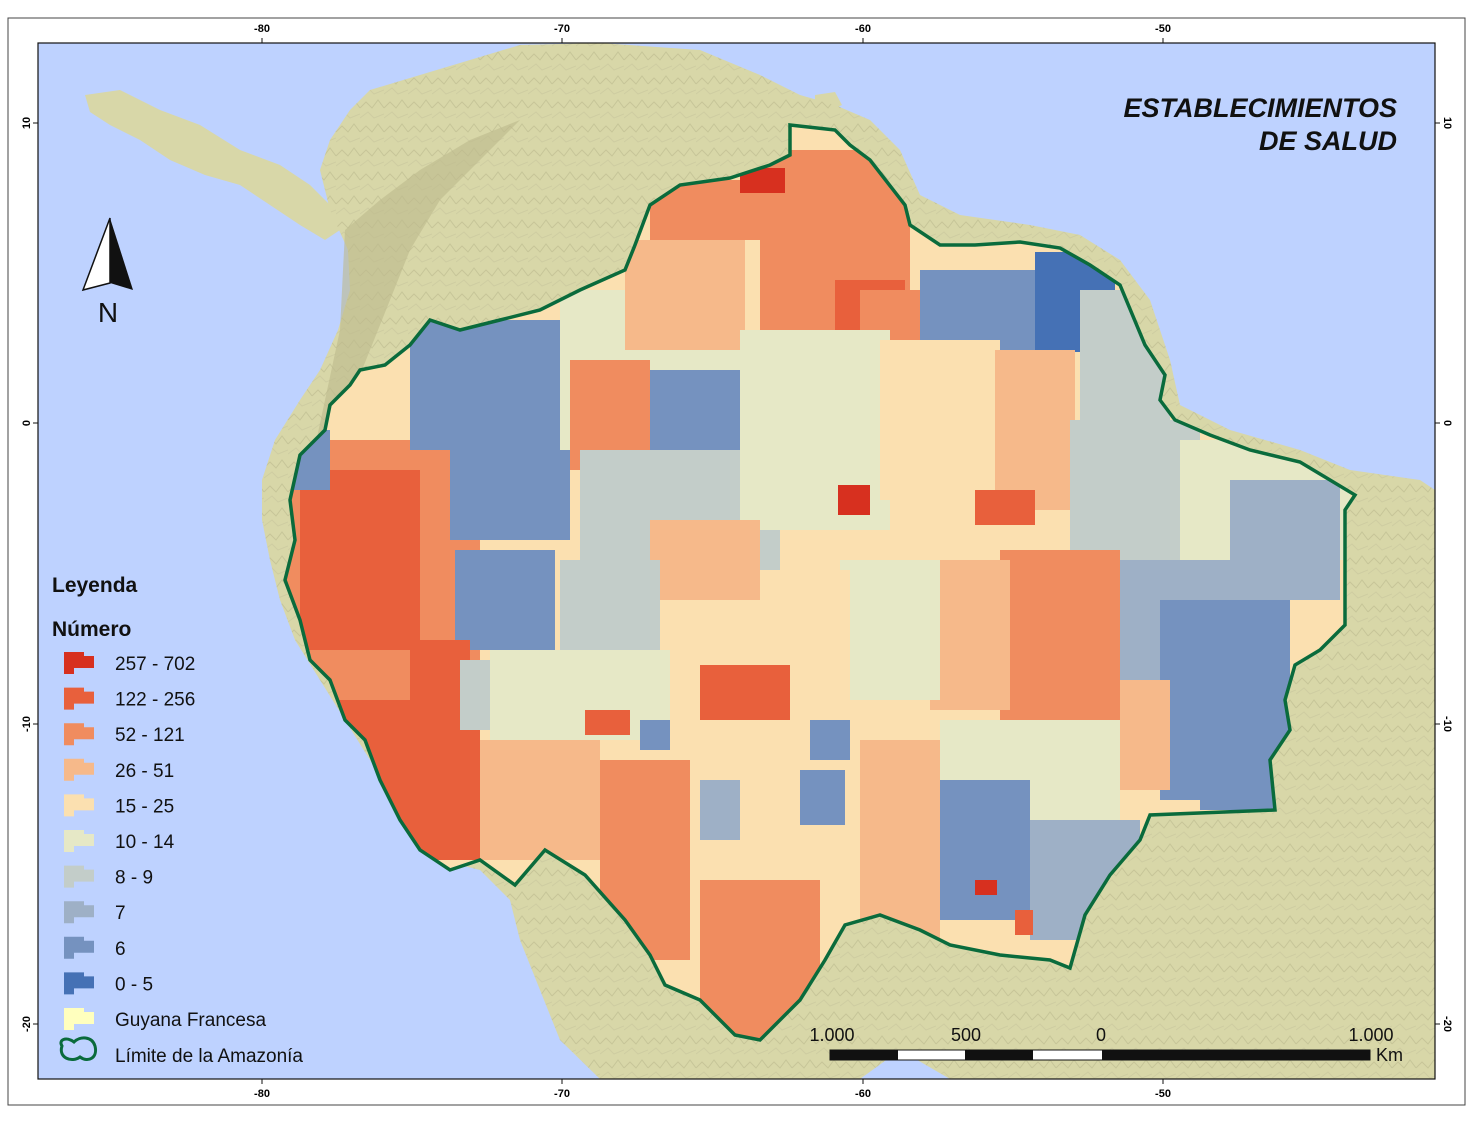 This screenshot has width=1476, height=1125. Describe the element at coordinates (144, 771) in the screenshot. I see `legend-label: 26 - 51` at that location.